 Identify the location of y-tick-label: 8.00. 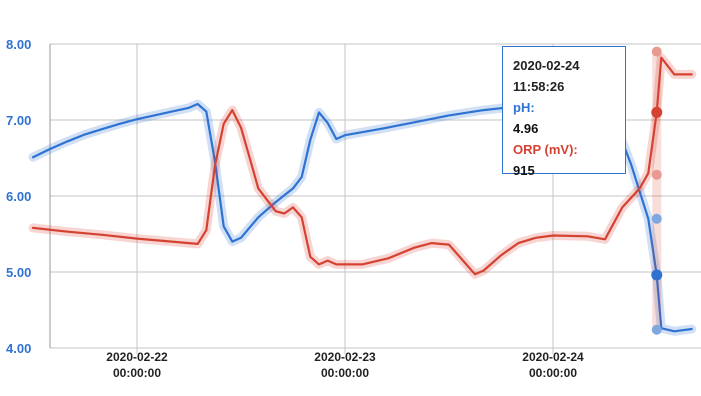
(18, 44).